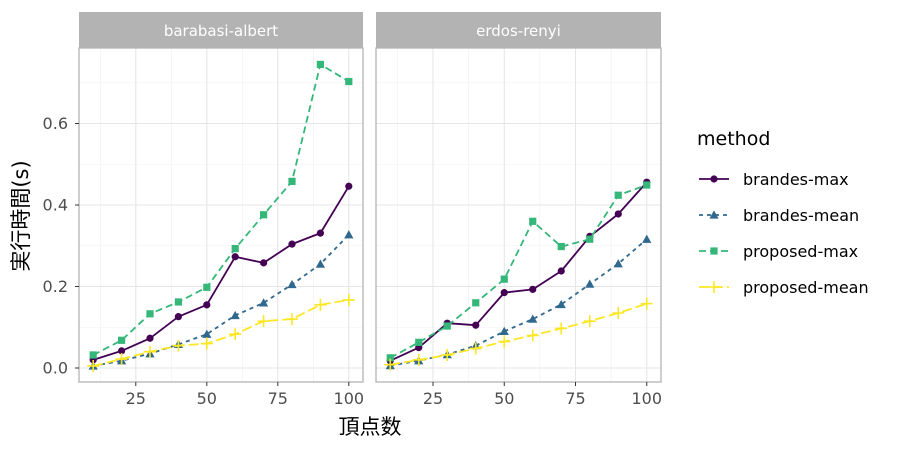 This screenshot has width=900, height=454. What do you see at coordinates (796, 179) in the screenshot?
I see `legend-label: brandes-max` at bounding box center [796, 179].